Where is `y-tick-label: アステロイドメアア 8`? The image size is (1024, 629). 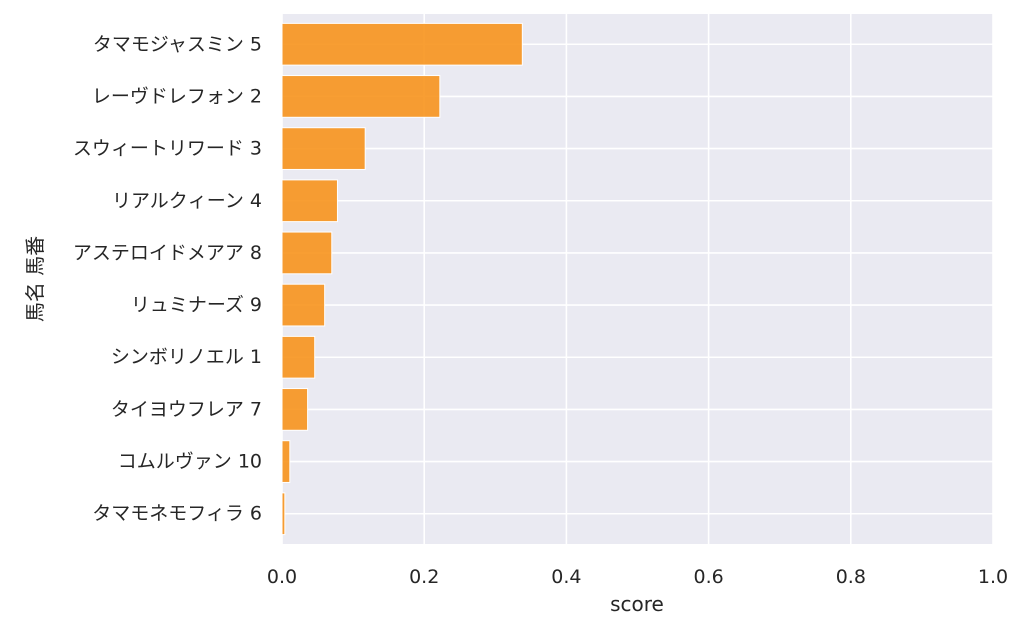 y-tick-label: アステロイドメアア 8 is located at coordinates (167, 253).